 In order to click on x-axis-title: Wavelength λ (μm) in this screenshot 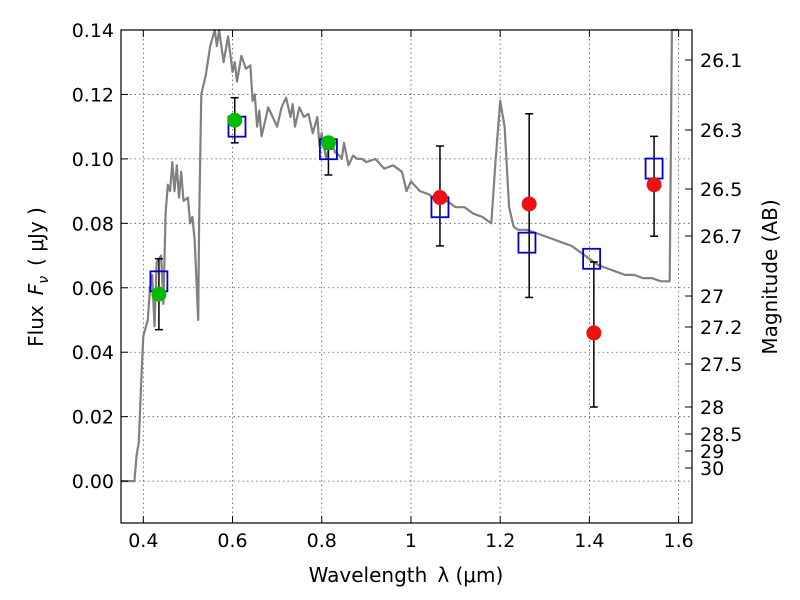, I will do `click(406, 575)`.